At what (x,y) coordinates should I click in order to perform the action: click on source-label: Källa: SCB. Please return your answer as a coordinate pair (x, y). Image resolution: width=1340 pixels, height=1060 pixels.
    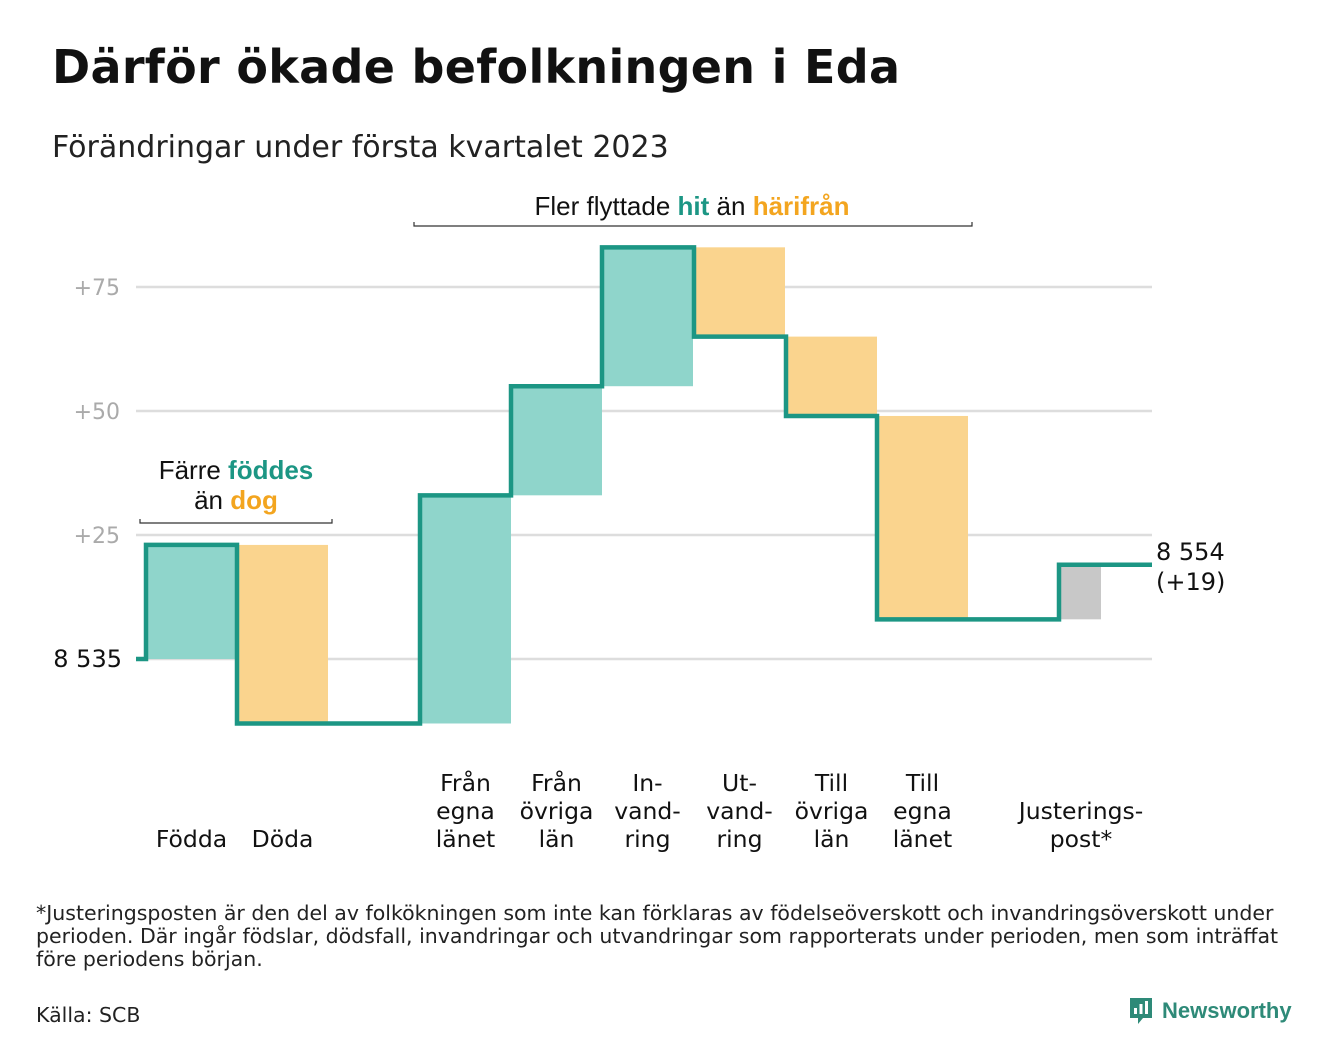
    Looking at the image, I should click on (88, 1015).